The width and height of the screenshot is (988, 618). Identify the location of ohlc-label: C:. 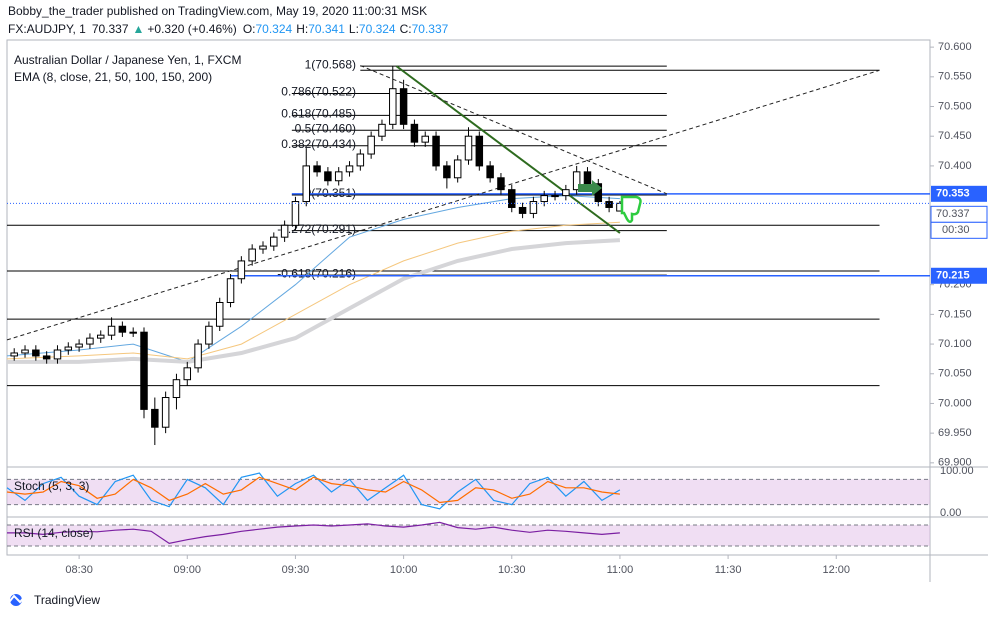
(406, 29).